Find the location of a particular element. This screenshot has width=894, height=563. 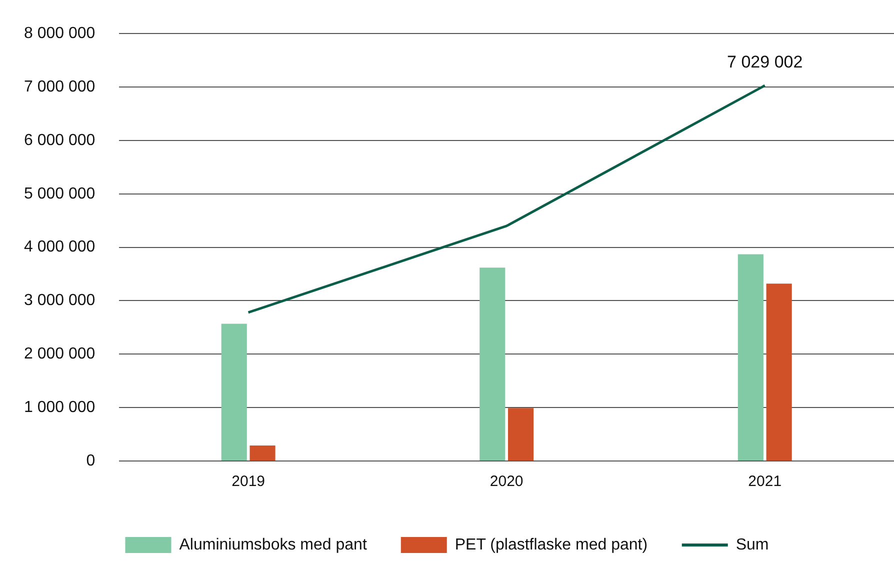

legend-label: PET (plastflaske med pant) is located at coordinates (551, 545).